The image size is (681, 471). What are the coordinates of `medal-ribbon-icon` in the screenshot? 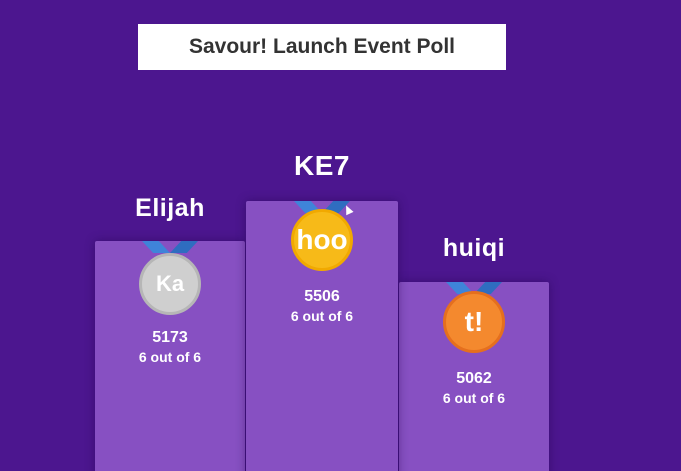 It's located at (170, 247).